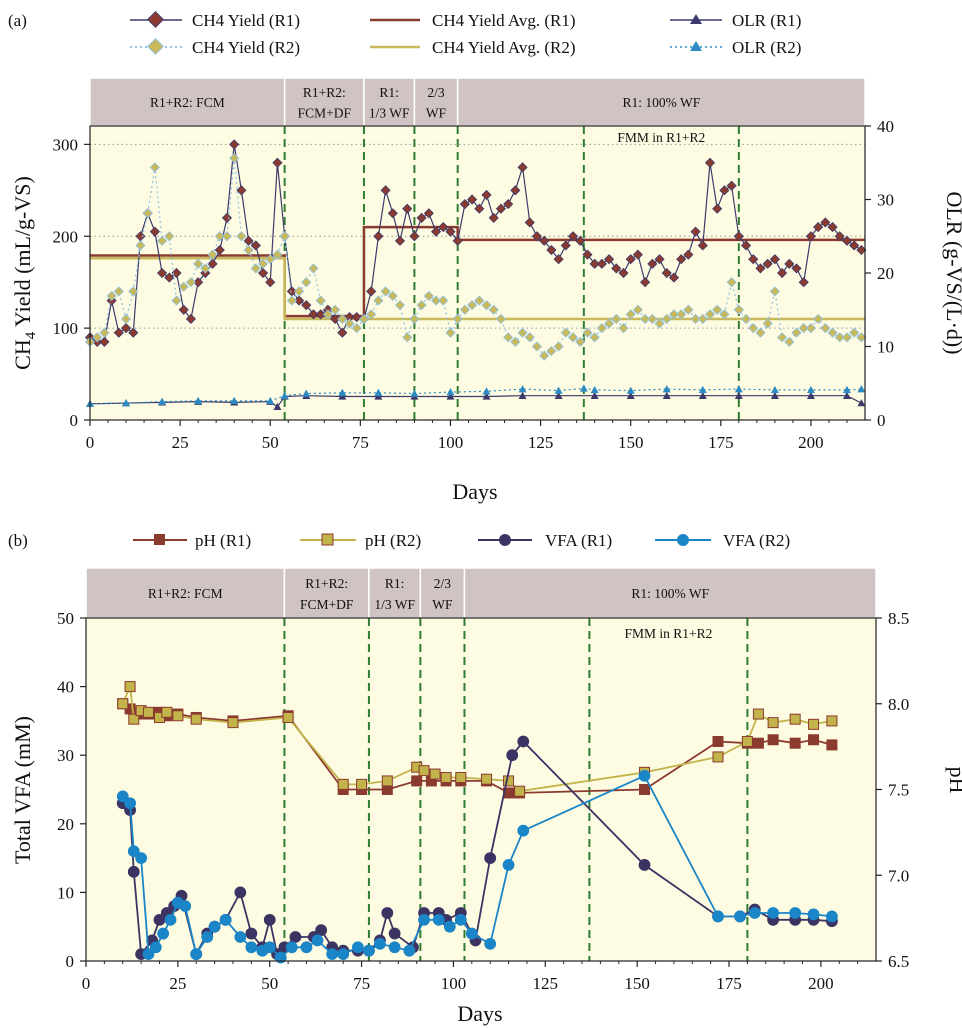 This screenshot has height=1028, width=962. Describe the element at coordinates (661, 137) in the screenshot. I see `annotation-fmm-a: FMM in R1+R2` at that location.